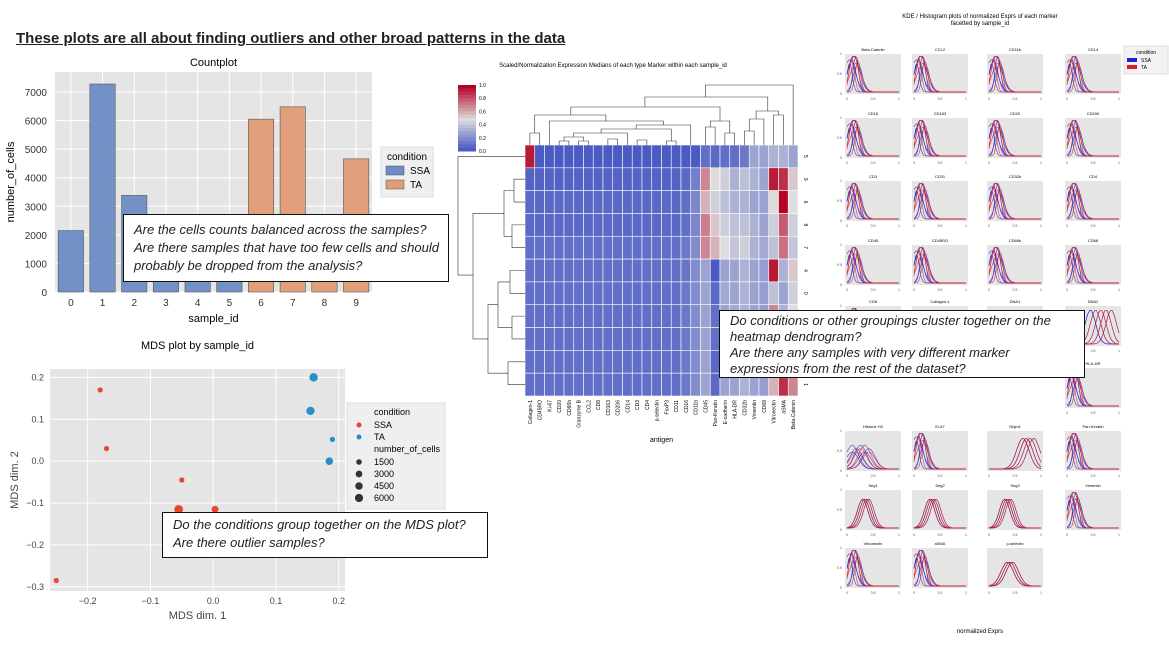 This screenshot has height=667, width=1169. I want to click on x-tick-label: 5, so click(230, 303).